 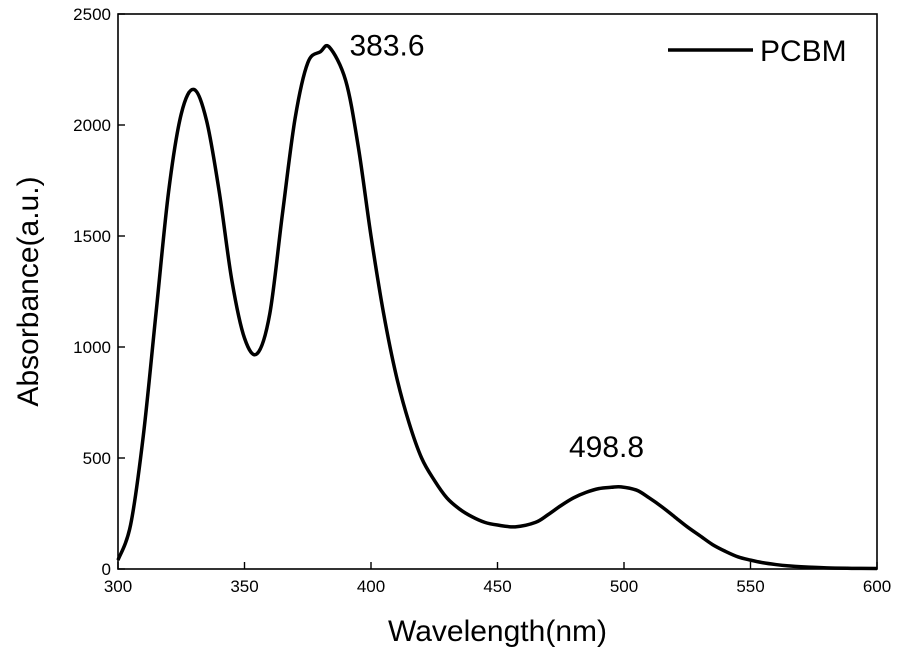 I want to click on peak-label: 383.6, so click(x=387, y=45).